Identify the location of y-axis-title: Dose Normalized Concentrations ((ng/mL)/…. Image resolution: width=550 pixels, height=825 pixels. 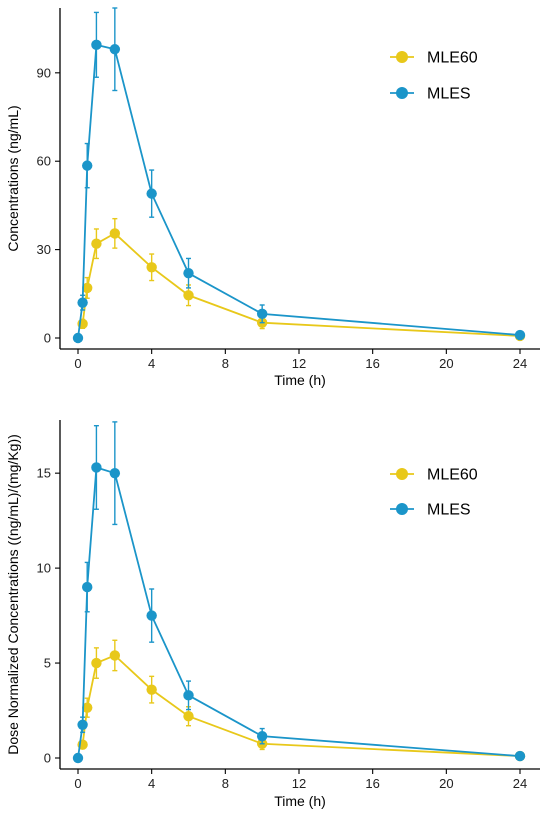
(13, 594).